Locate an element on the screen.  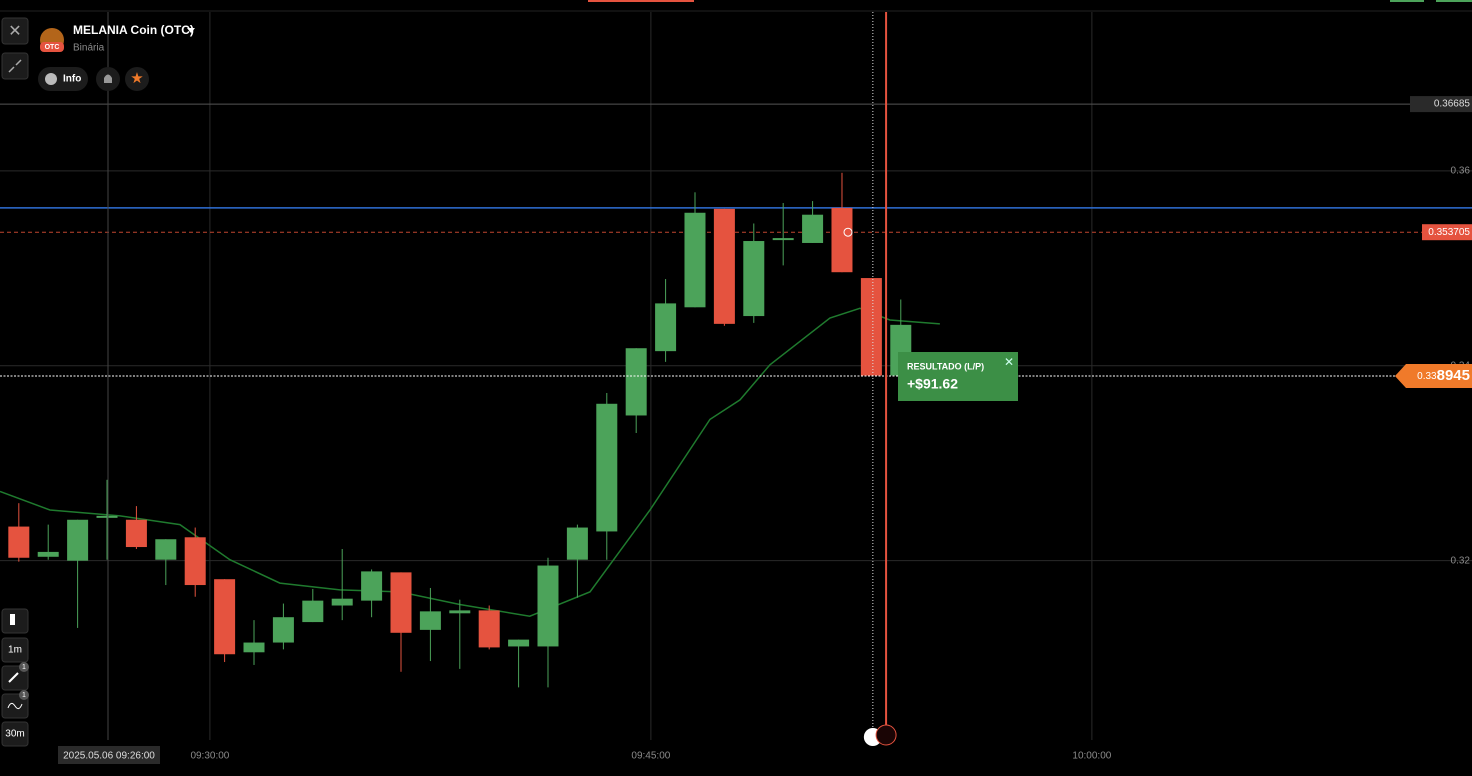
entry-label-box is located at coordinates (1447, 232).